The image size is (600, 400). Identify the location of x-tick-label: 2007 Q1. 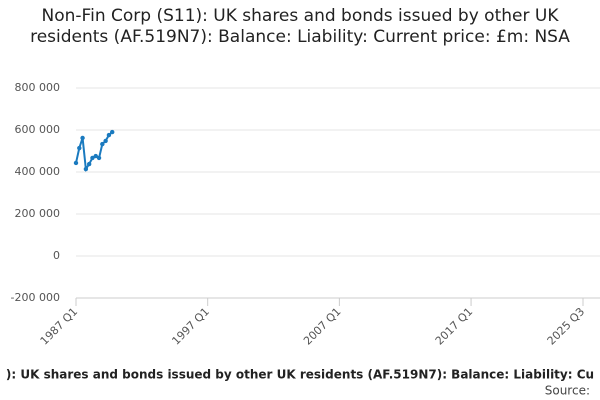
(322, 326).